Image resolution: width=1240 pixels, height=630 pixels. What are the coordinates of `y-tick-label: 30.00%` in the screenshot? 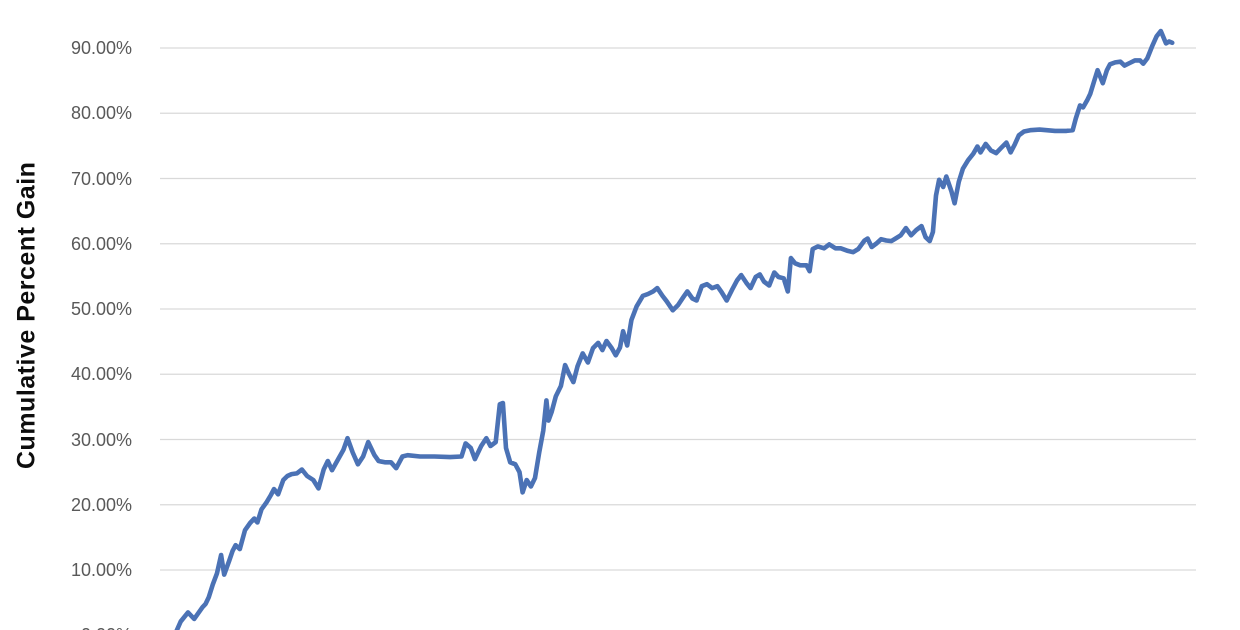 It's located at (101, 439).